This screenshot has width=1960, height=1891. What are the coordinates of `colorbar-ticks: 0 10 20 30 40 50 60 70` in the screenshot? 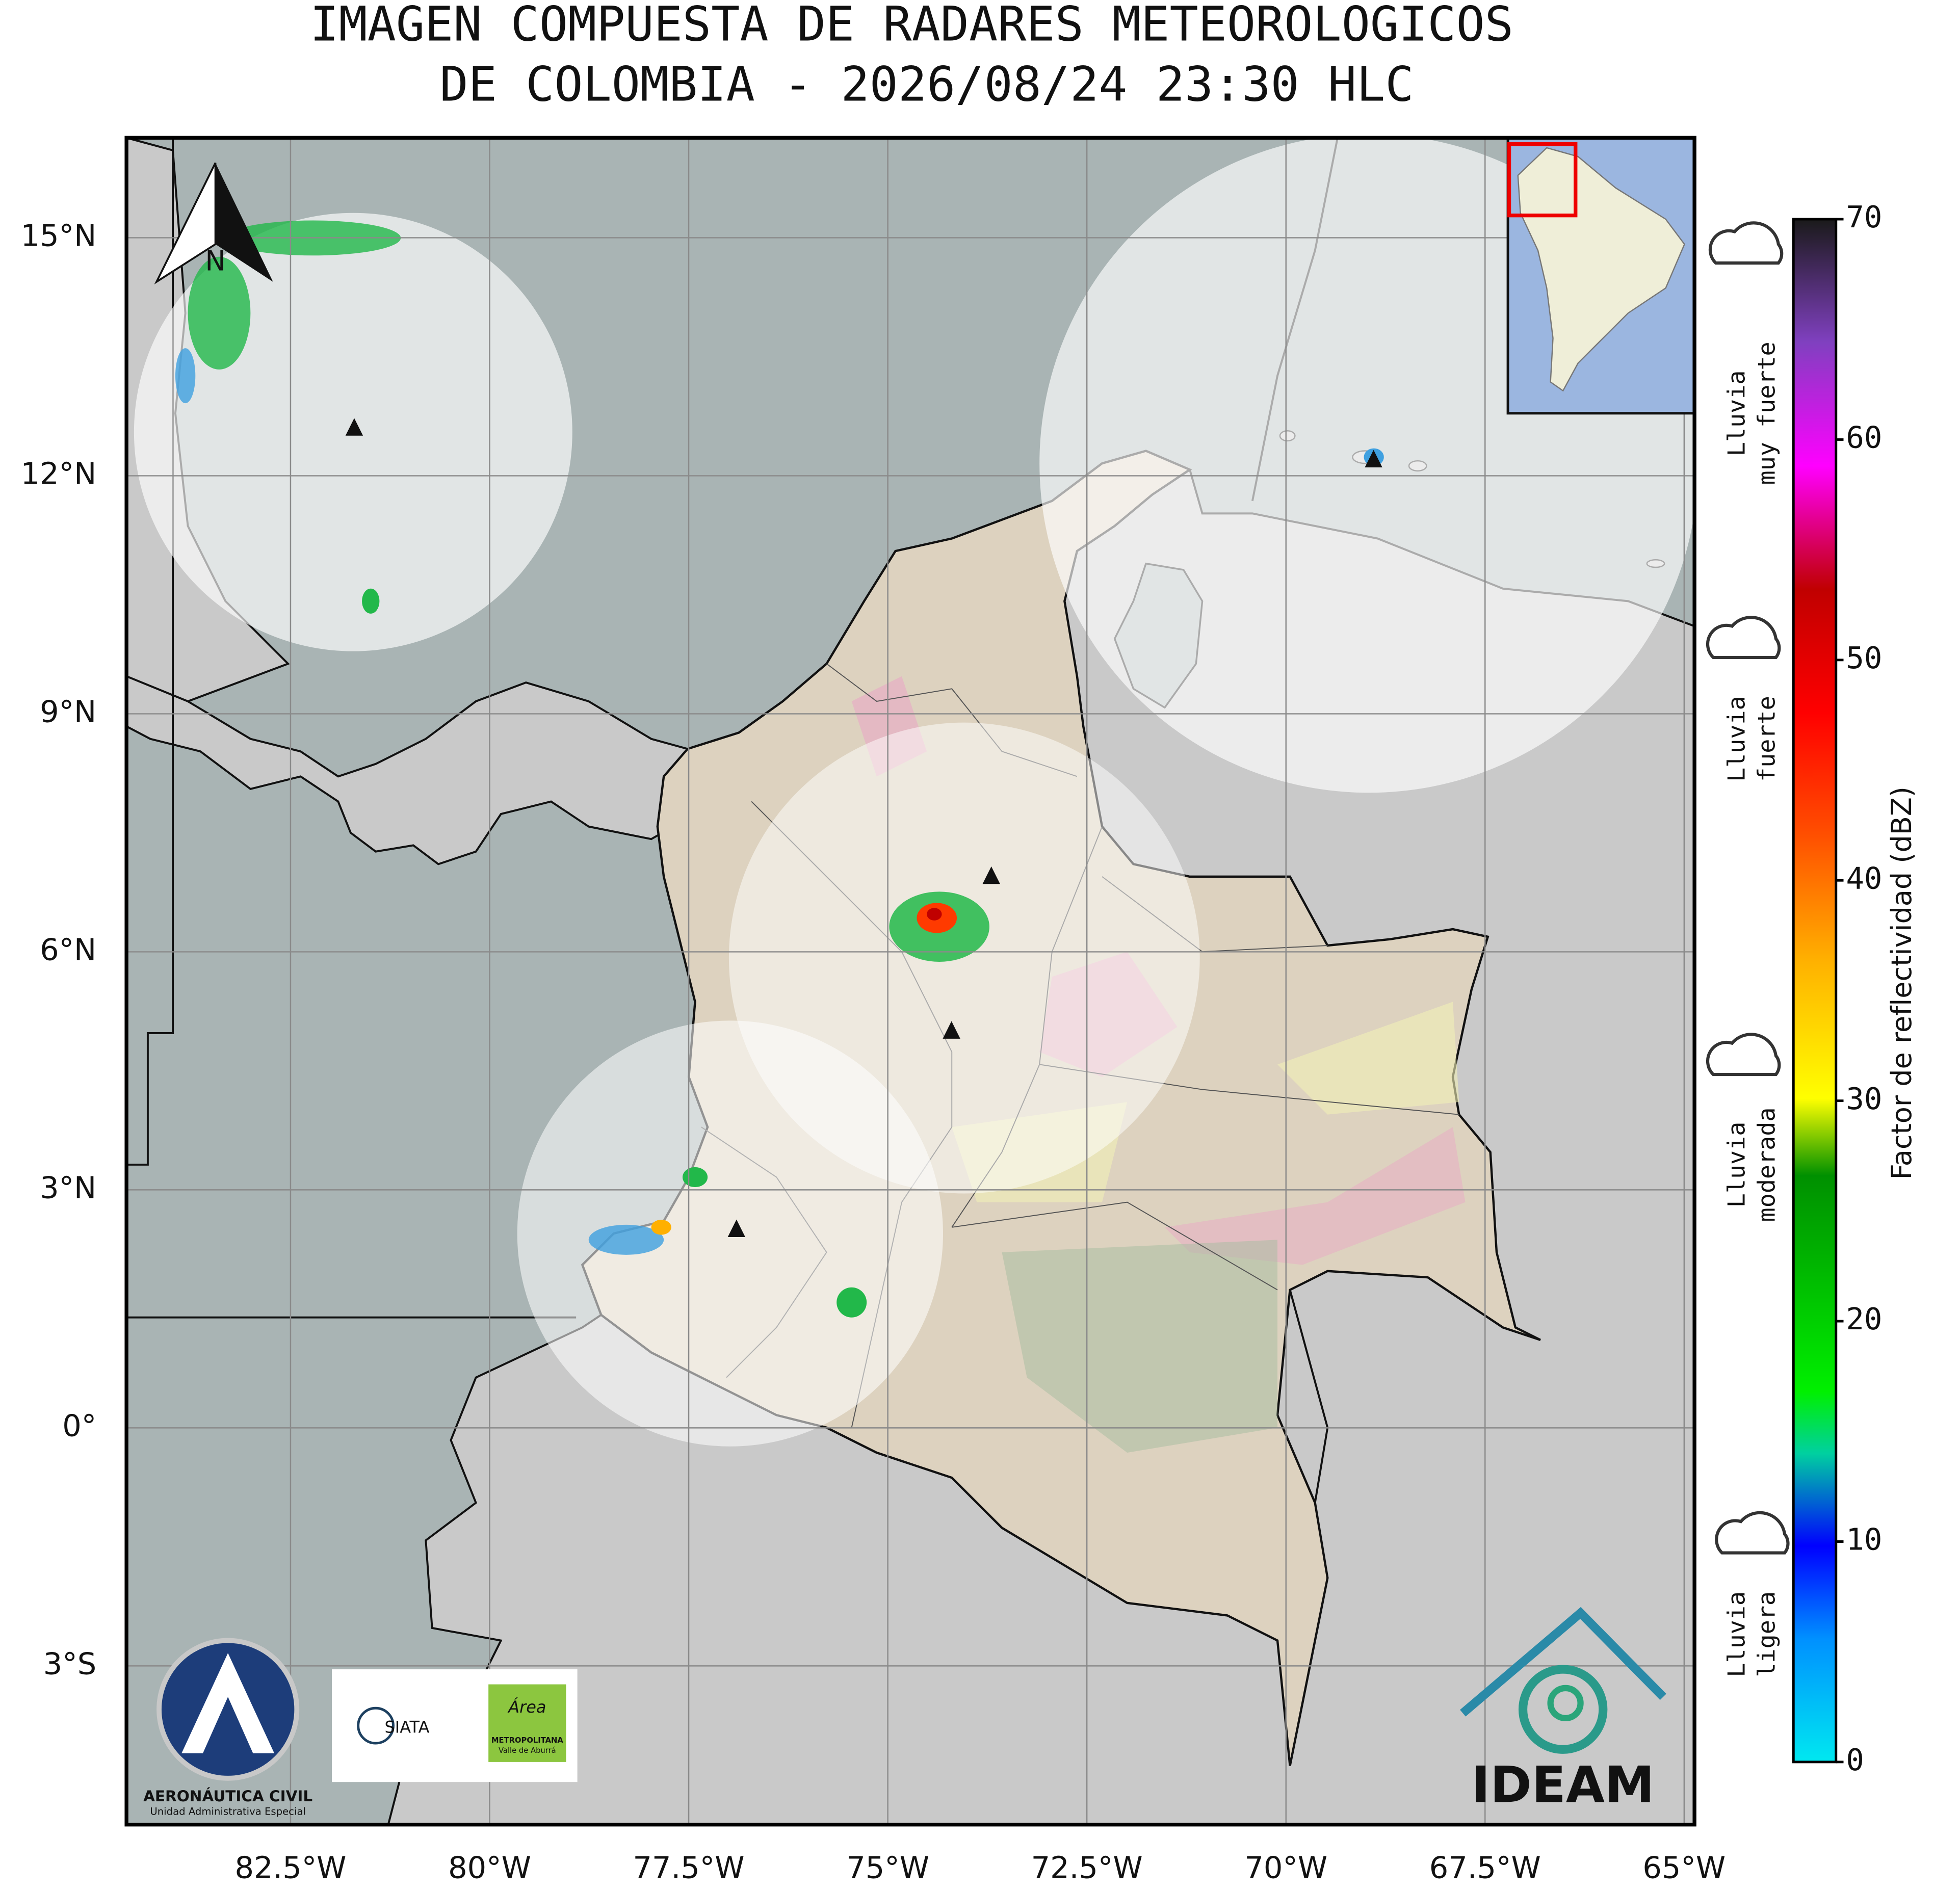 It's located at (1859, 988).